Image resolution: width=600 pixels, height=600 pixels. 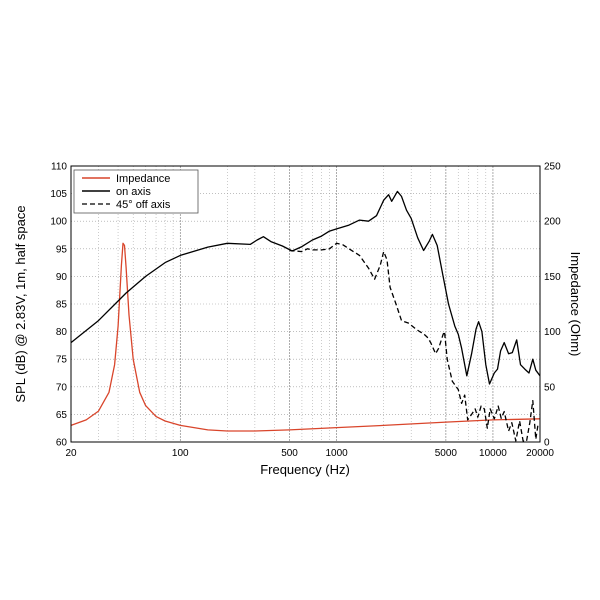 What do you see at coordinates (552, 332) in the screenshot?
I see `y-right-tick-label: 100` at bounding box center [552, 332].